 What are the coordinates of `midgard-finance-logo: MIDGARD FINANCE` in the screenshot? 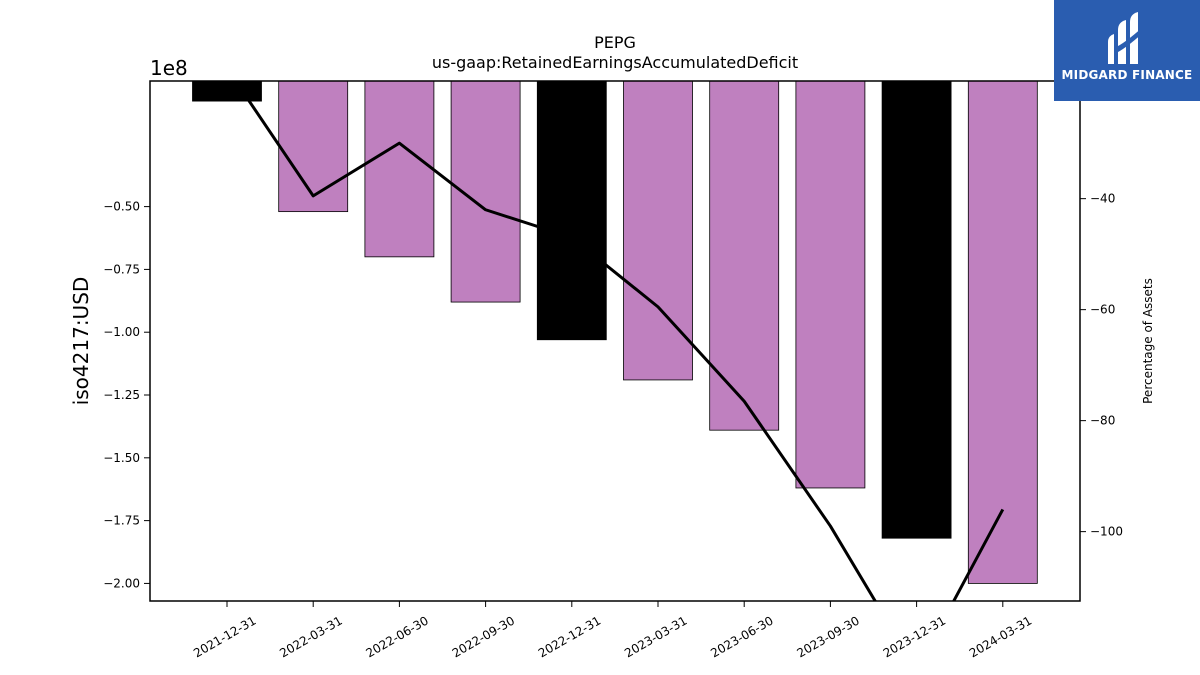 It's located at (1127, 50).